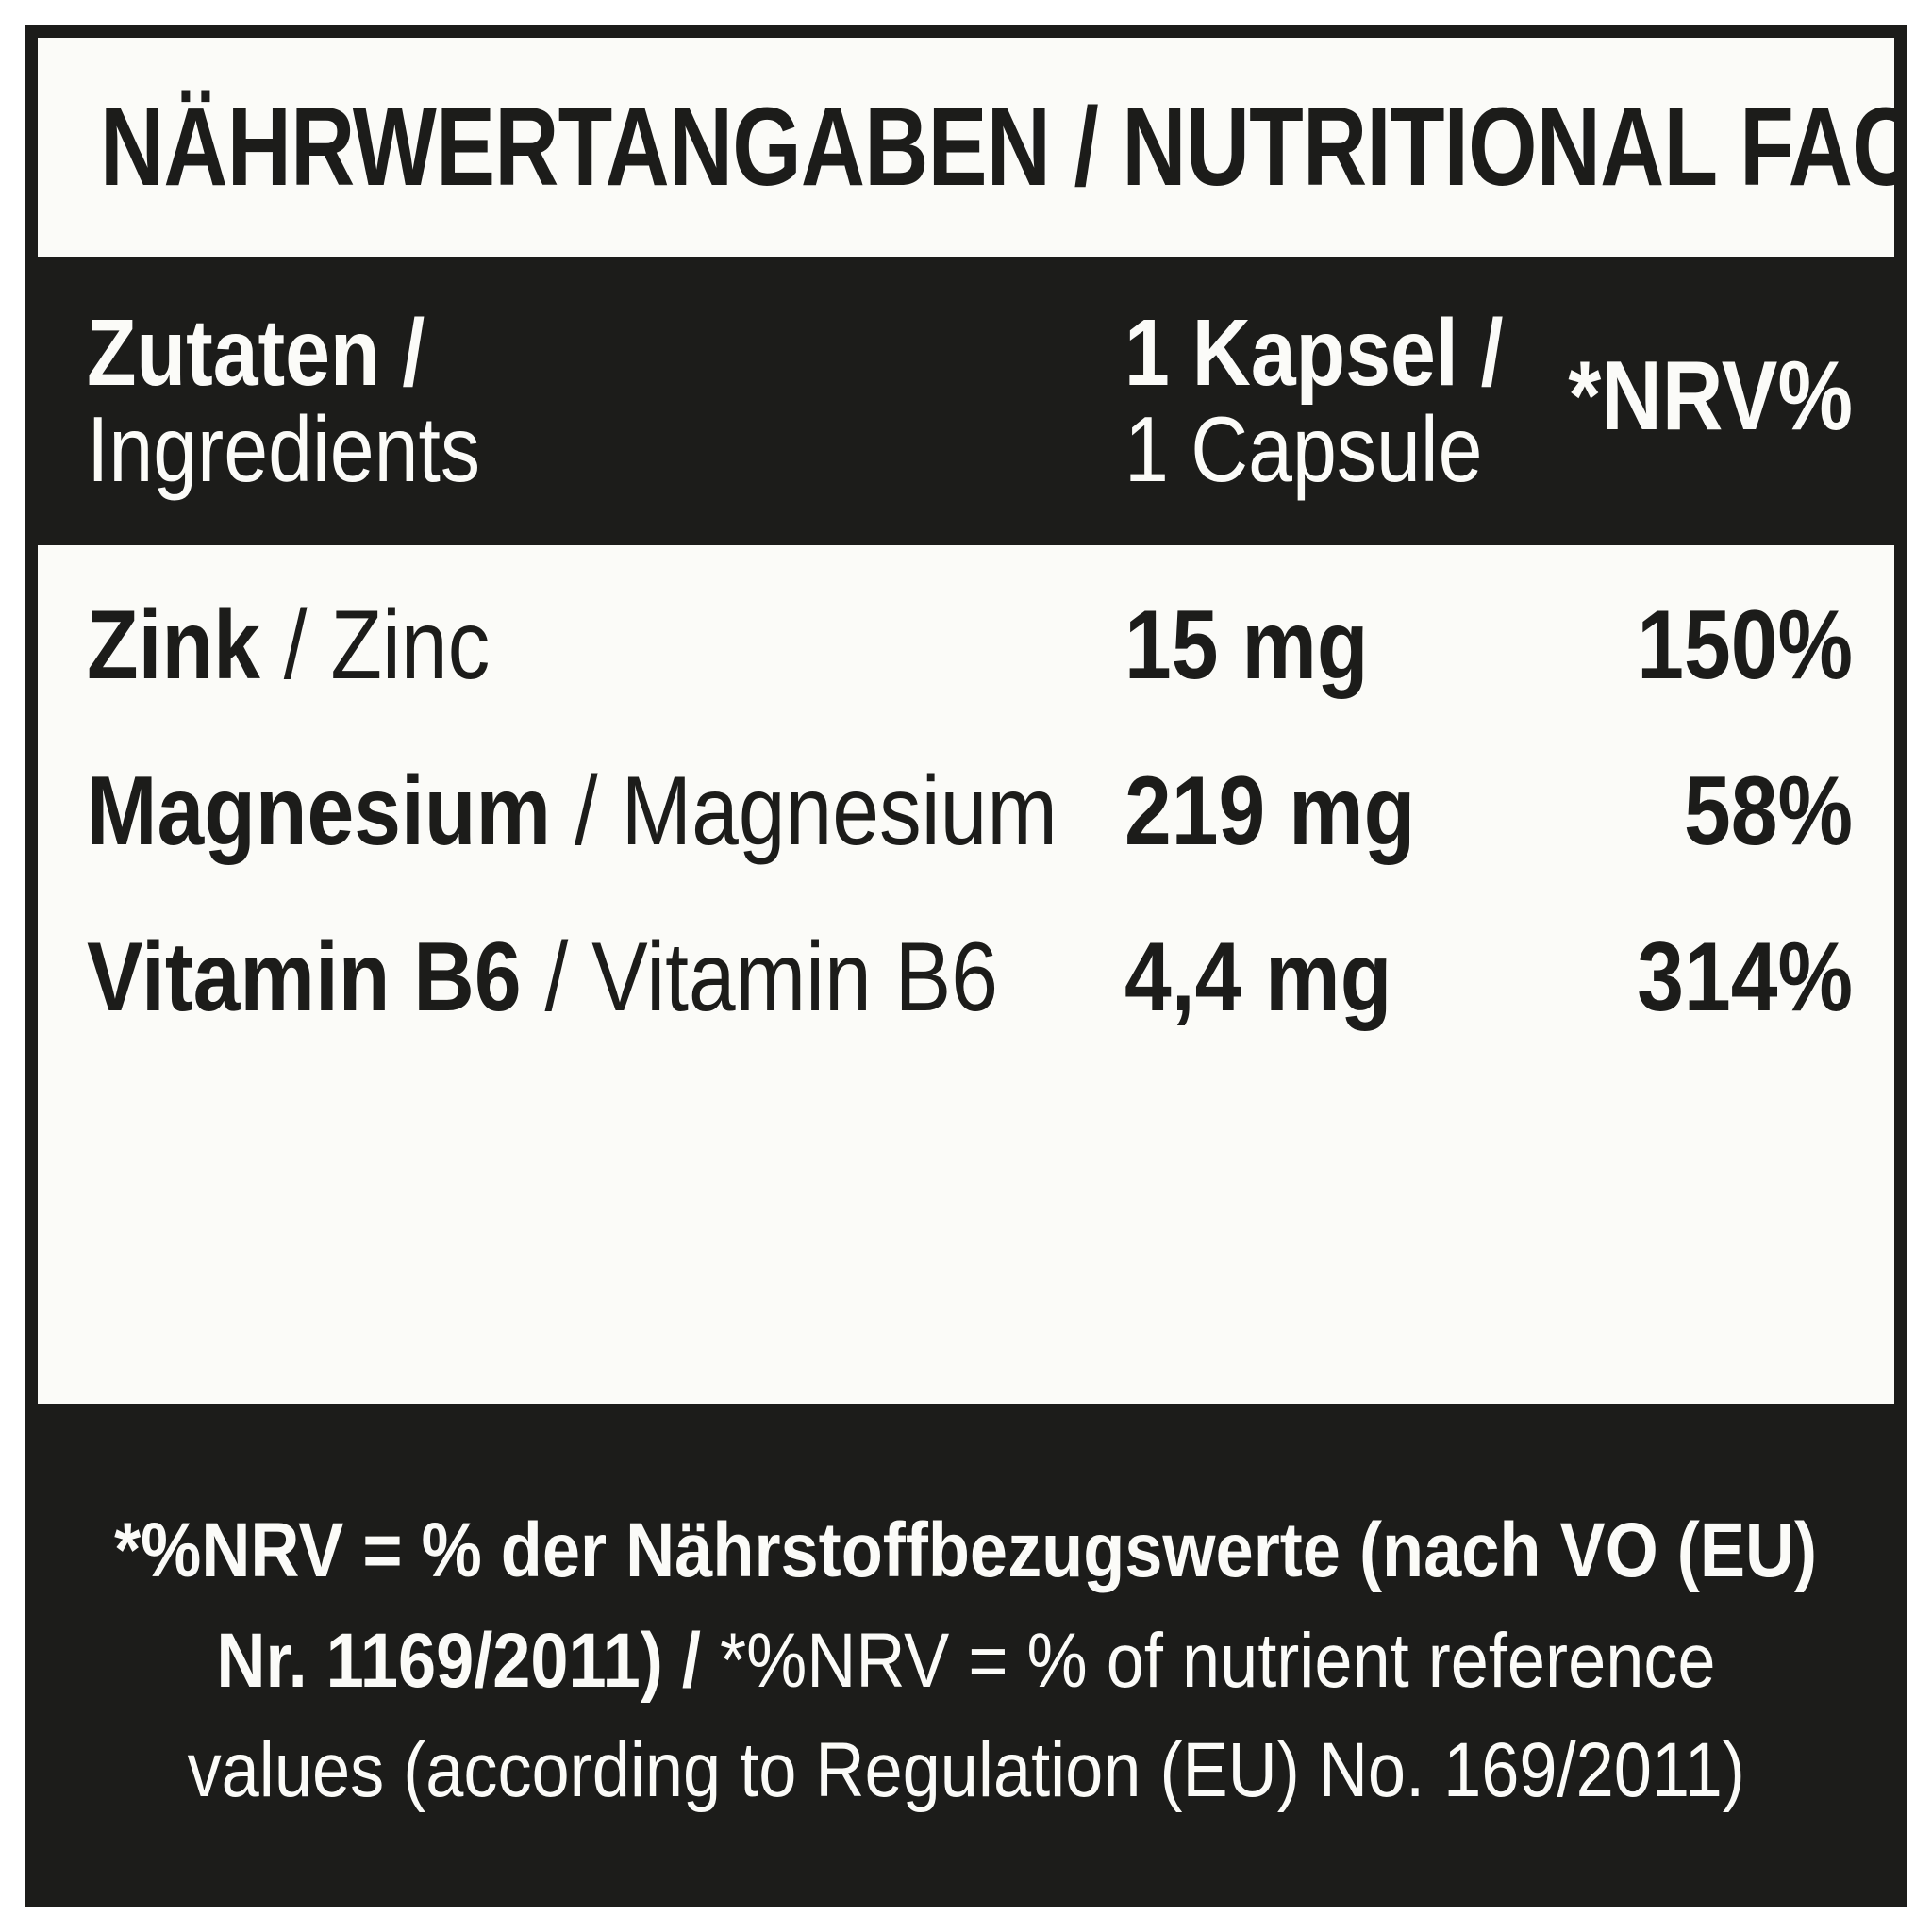  I want to click on column-header-ingredients-en: Ingredients, so click(284, 450).